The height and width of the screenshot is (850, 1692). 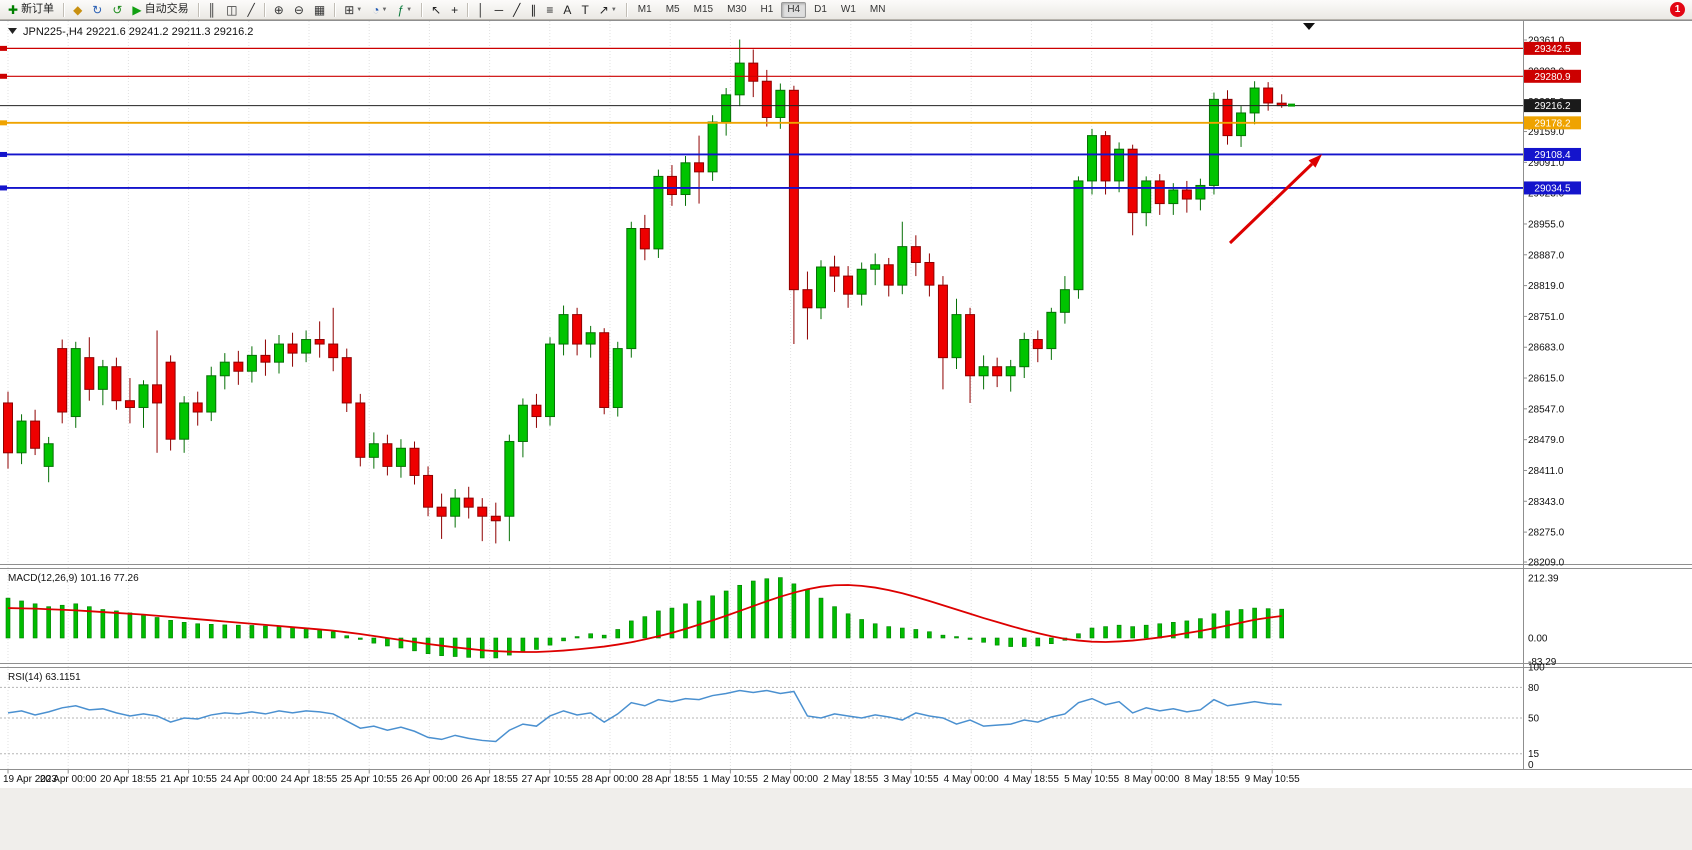 I want to click on svg-text: 28343.0, so click(x=1546, y=502).